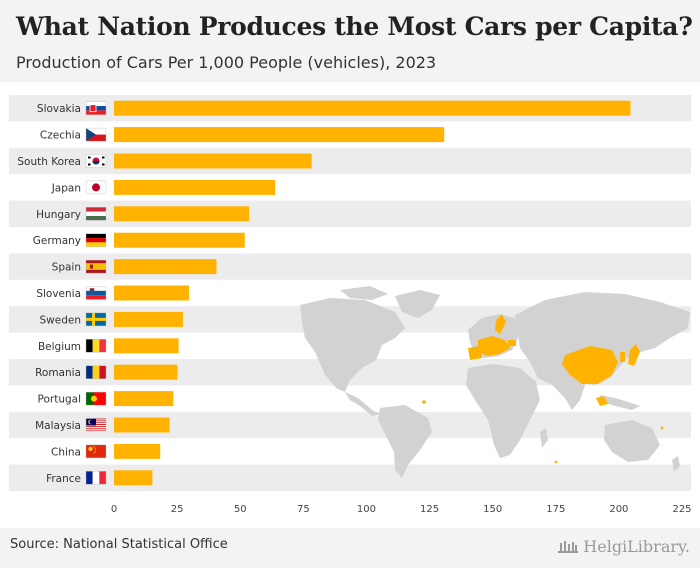 This screenshot has width=700, height=568. Describe the element at coordinates (96, 425) in the screenshot. I see `flag-malaysia-icon` at that location.